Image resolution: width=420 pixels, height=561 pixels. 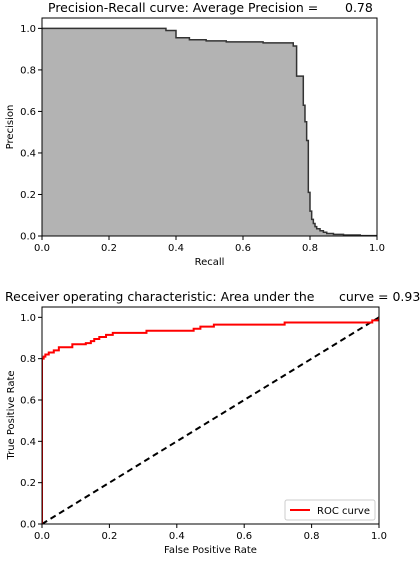 I want to click on pr-x-axis-label: Recall, so click(x=210, y=262).